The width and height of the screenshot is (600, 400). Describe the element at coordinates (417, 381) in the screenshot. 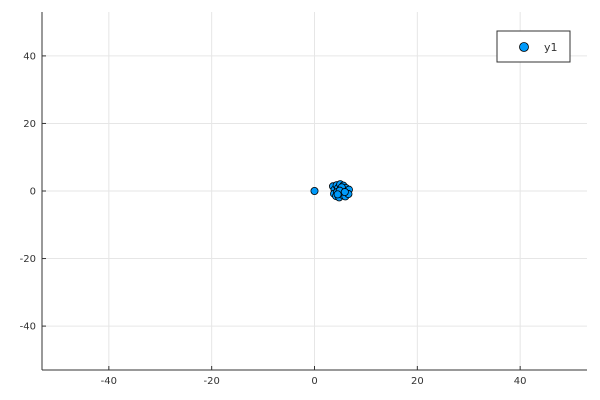

I see `x-tick-label: 20` at that location.